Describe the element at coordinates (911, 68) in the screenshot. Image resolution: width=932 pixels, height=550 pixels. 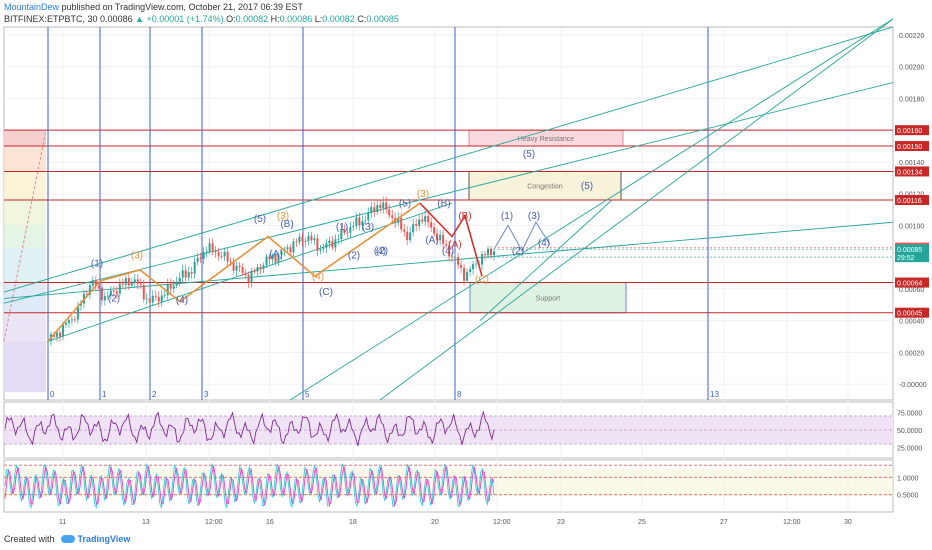
I see `y-tick-label: 0.00200` at that location.